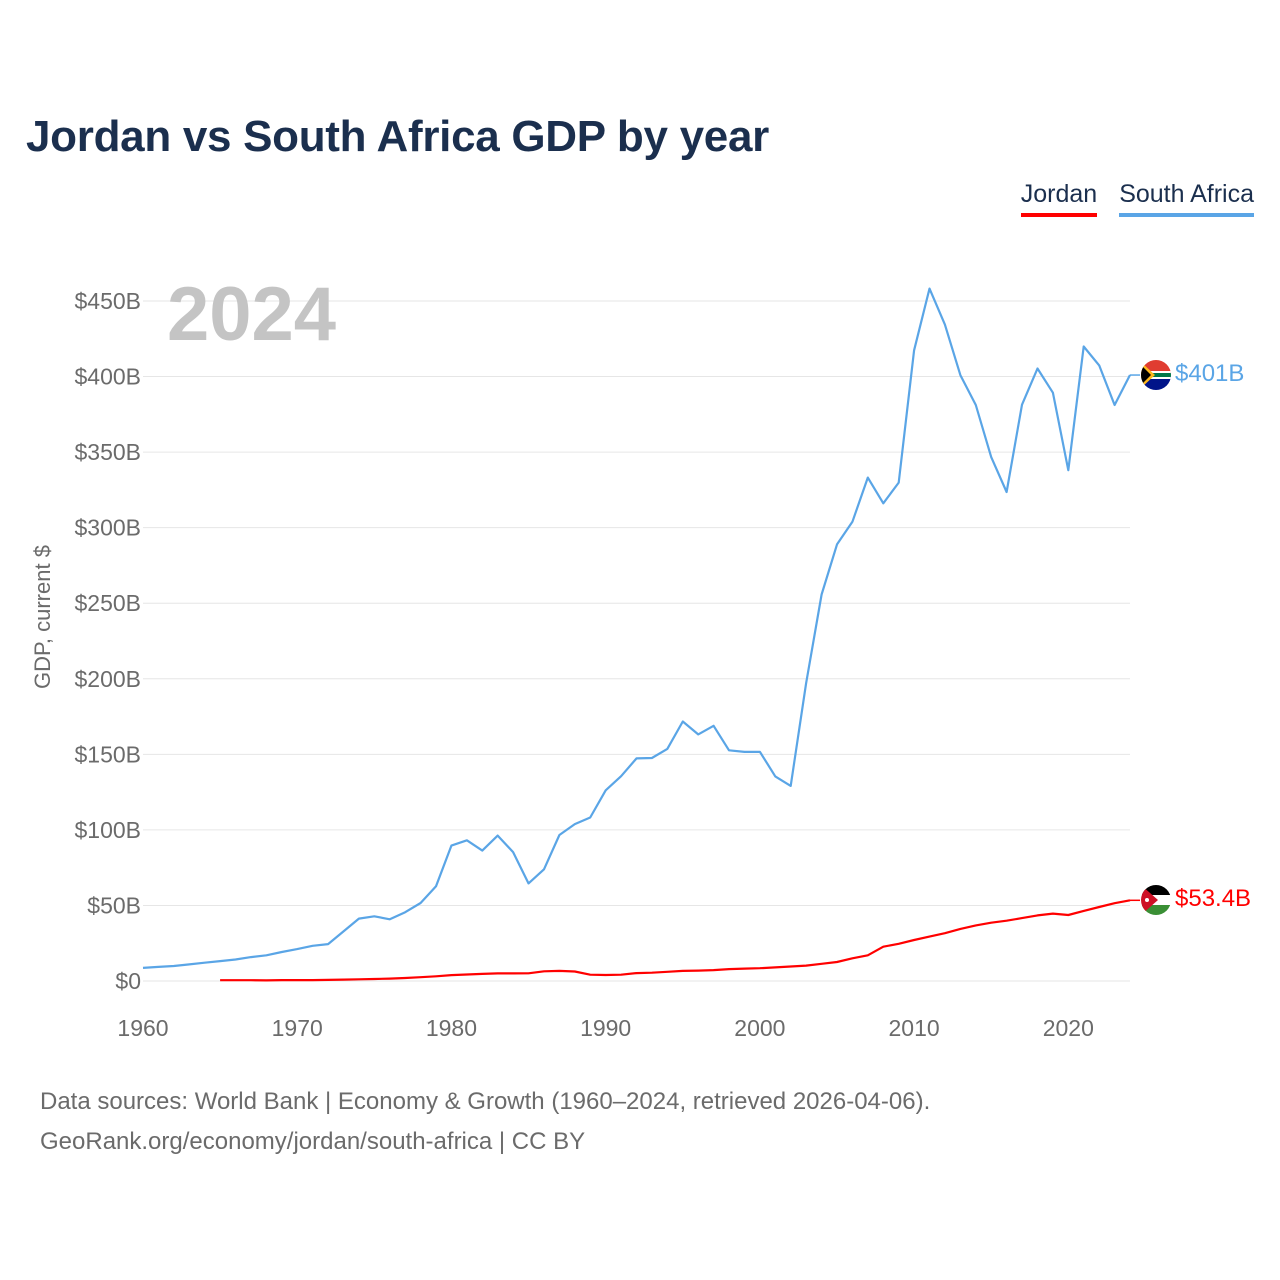 The width and height of the screenshot is (1280, 1280). I want to click on x-tick-label: 2020, so click(1068, 1028).